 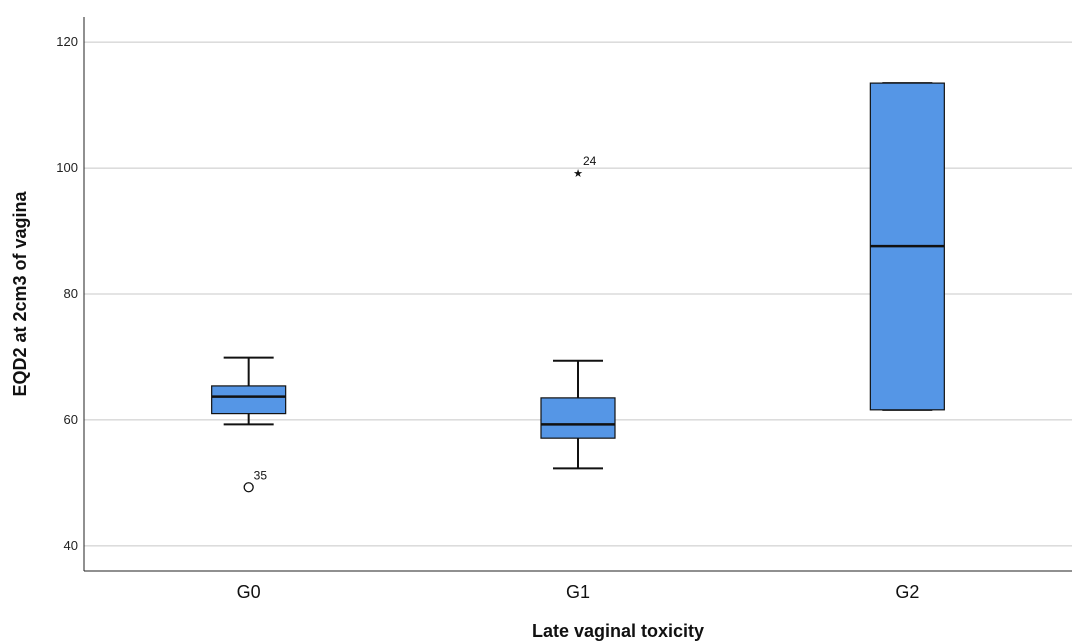 What do you see at coordinates (67, 41) in the screenshot?
I see `y-tick-label: 120` at bounding box center [67, 41].